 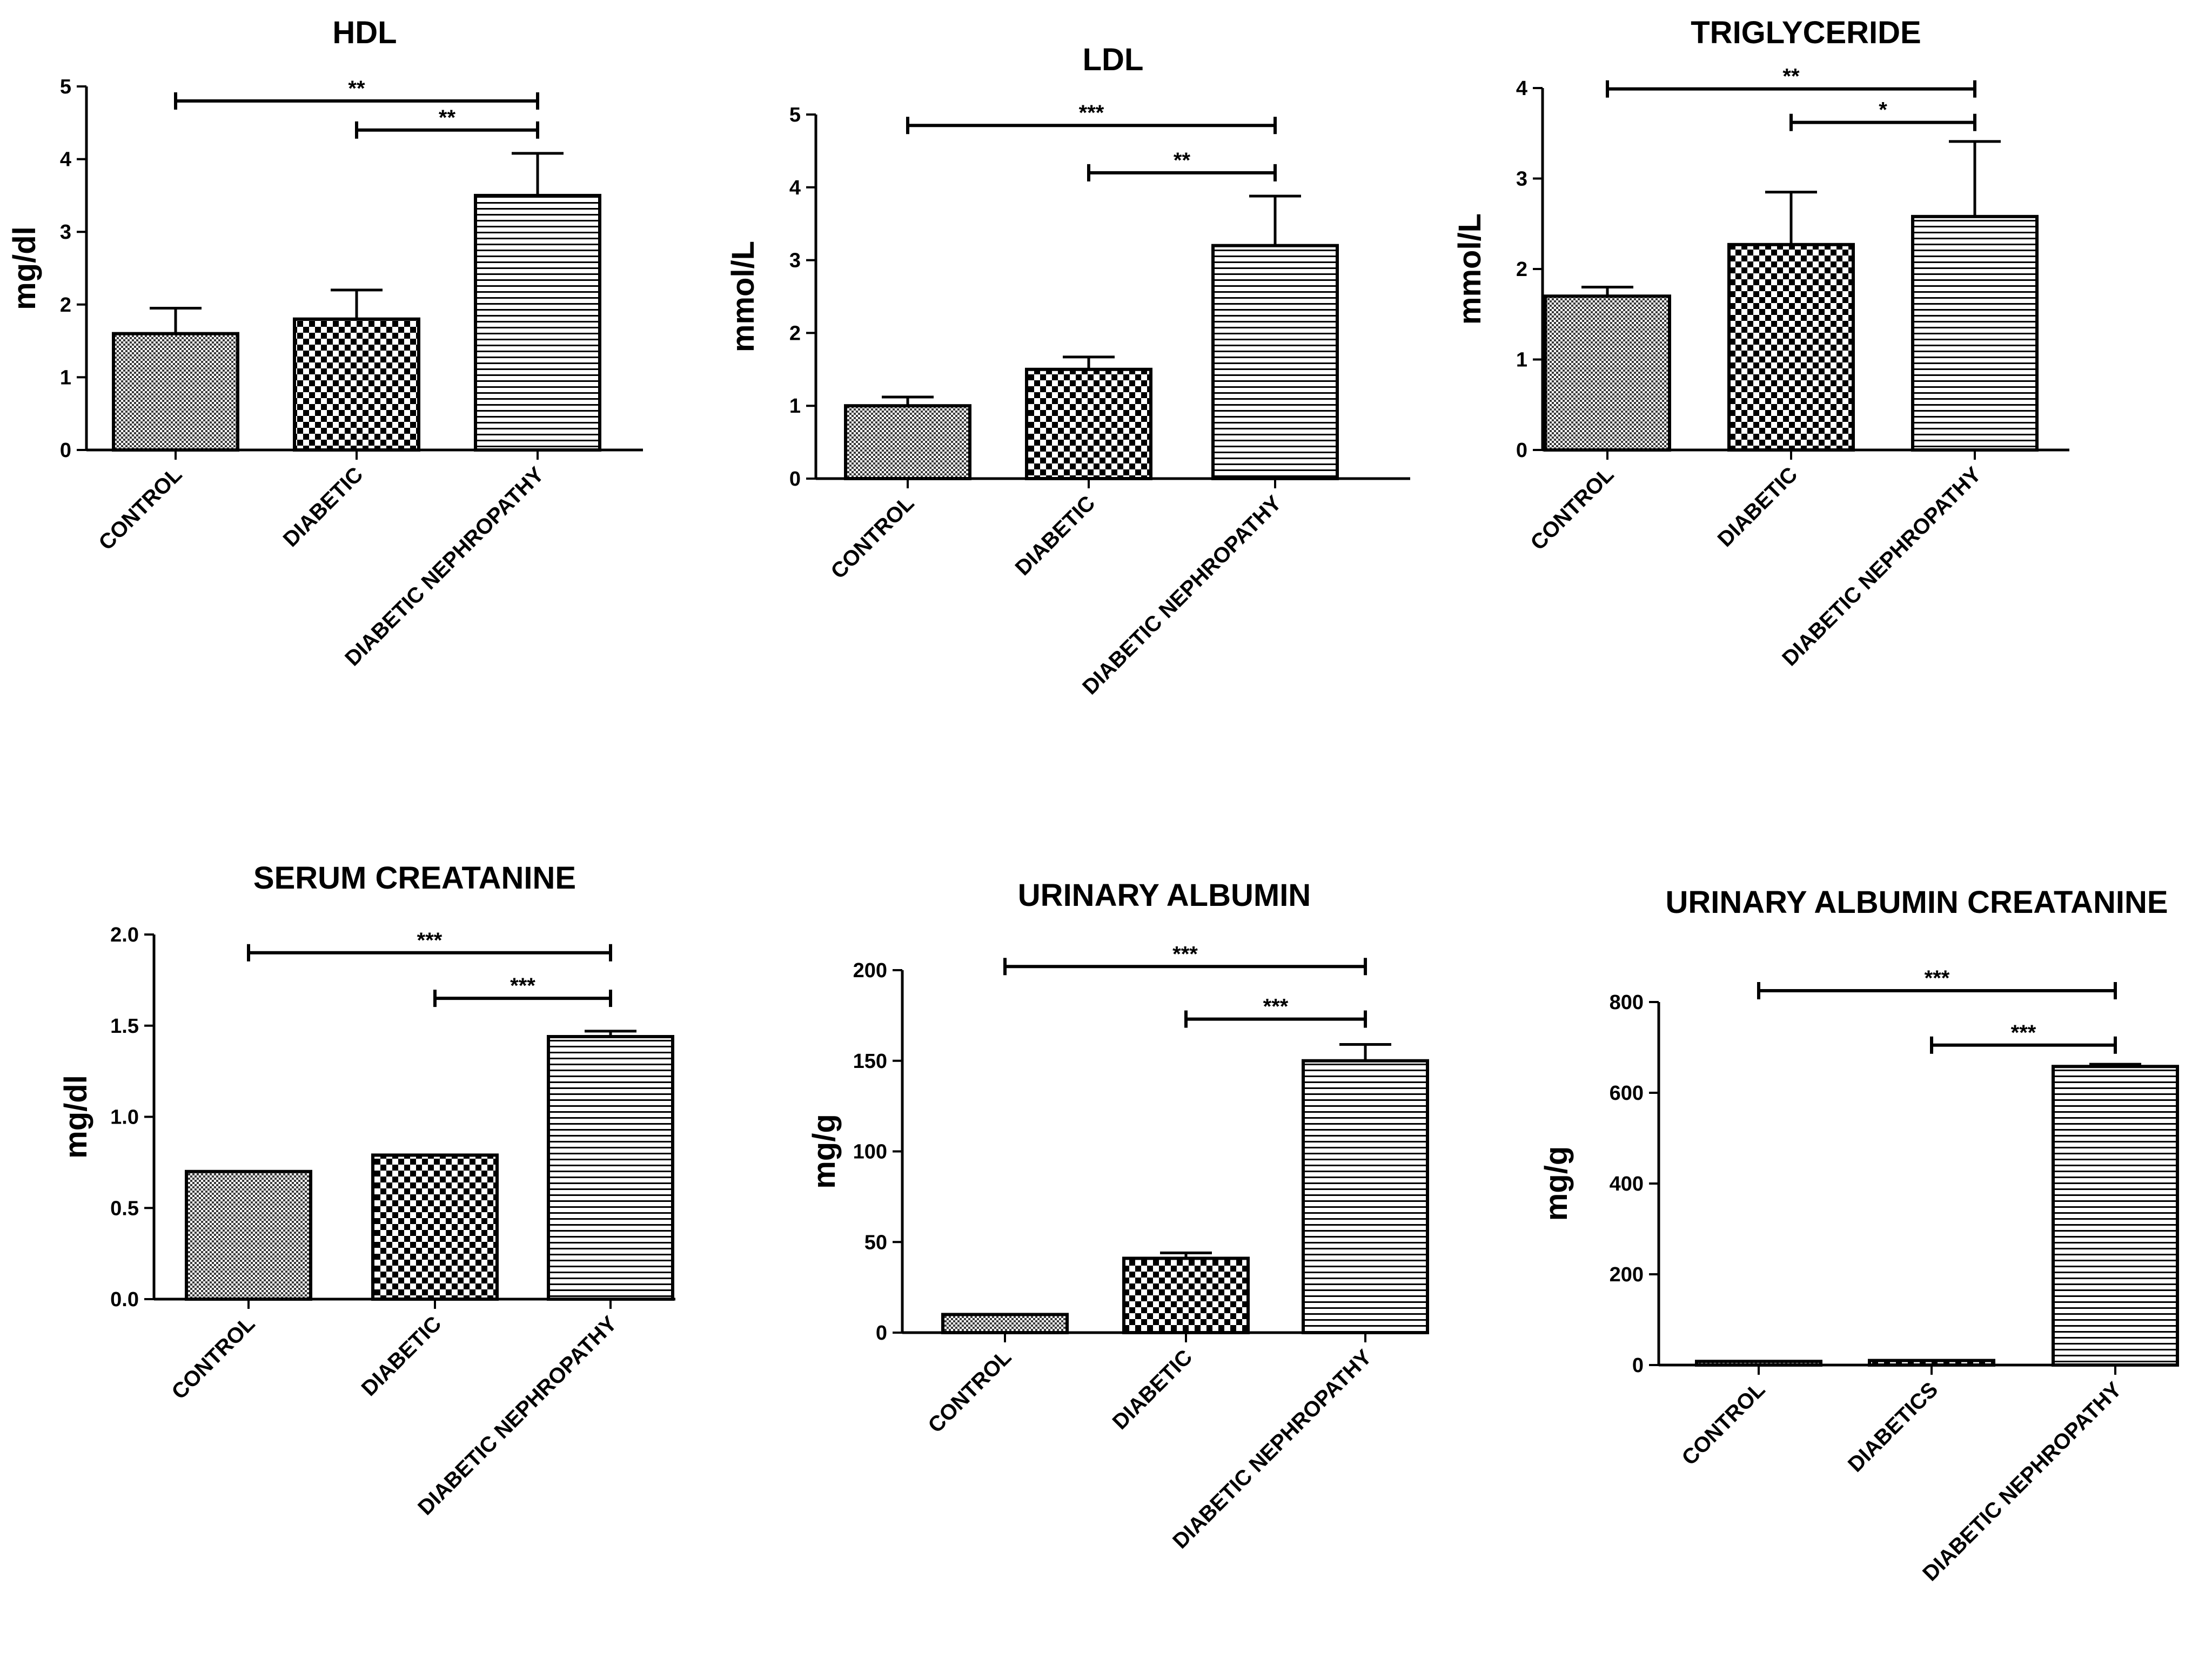 I want to click on chart-title: URINARY ALBUMIN, so click(x=1164, y=896).